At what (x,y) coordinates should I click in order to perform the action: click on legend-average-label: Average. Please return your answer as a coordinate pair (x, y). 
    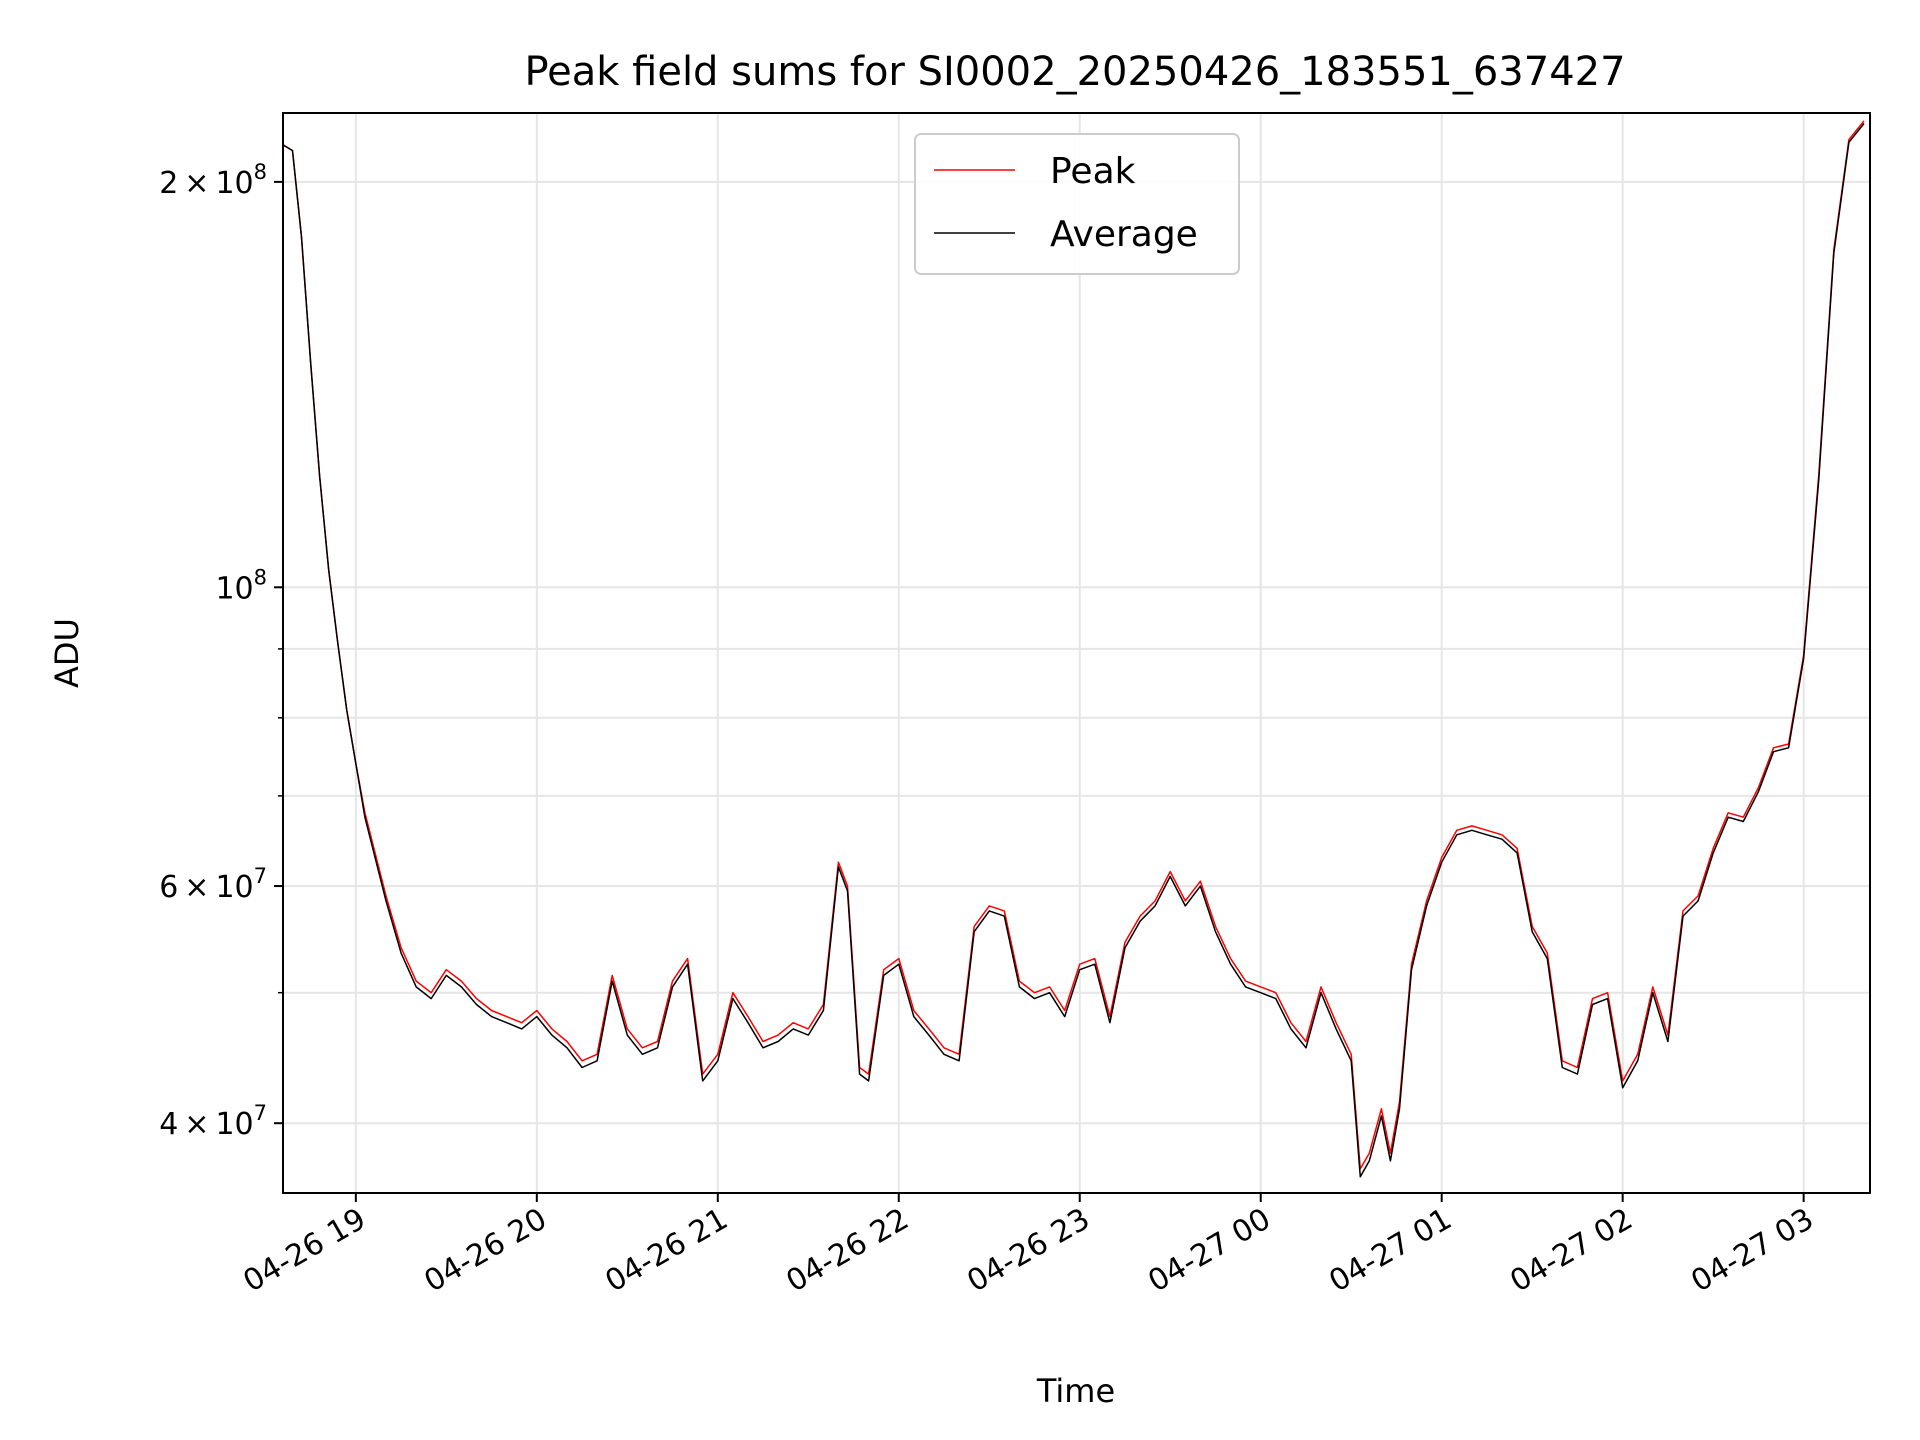
    Looking at the image, I should click on (1124, 234).